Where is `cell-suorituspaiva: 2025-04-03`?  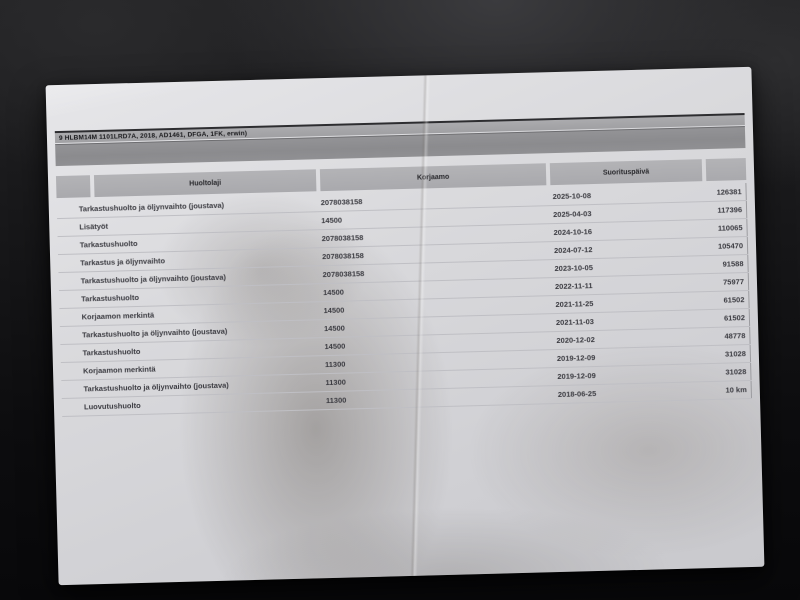
cell-suorituspaiva: 2025-04-03 is located at coordinates (572, 214).